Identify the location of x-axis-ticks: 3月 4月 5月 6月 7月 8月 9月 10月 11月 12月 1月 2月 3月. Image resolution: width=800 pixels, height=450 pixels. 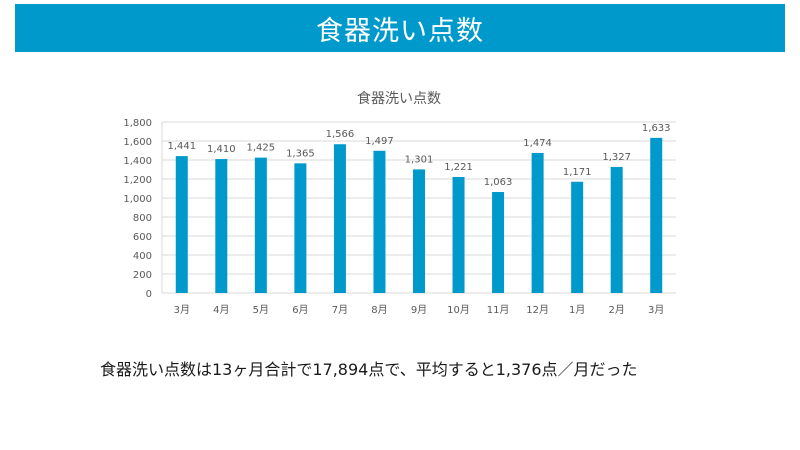
(419, 310).